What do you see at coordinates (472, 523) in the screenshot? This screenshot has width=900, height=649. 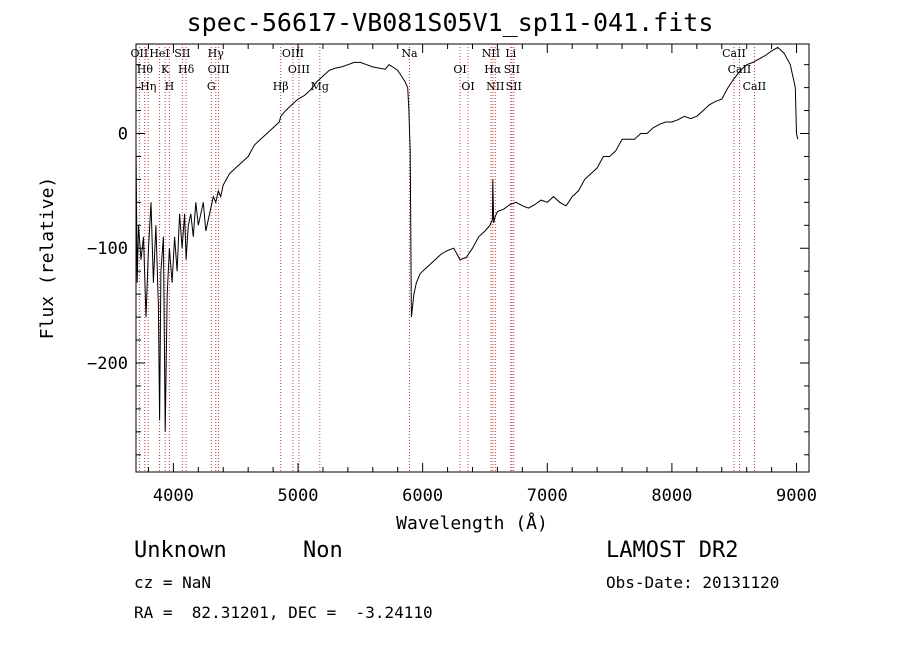 I see `x-axis-label: Wavelength (Å)` at bounding box center [472, 523].